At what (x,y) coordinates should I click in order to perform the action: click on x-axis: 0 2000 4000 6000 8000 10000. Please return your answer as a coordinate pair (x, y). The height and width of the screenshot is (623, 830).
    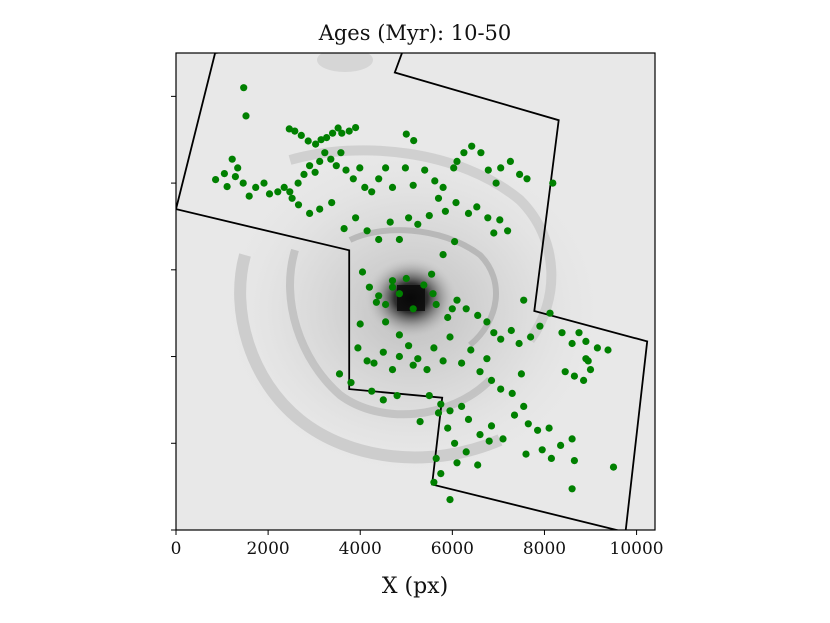
    Looking at the image, I should click on (417, 544).